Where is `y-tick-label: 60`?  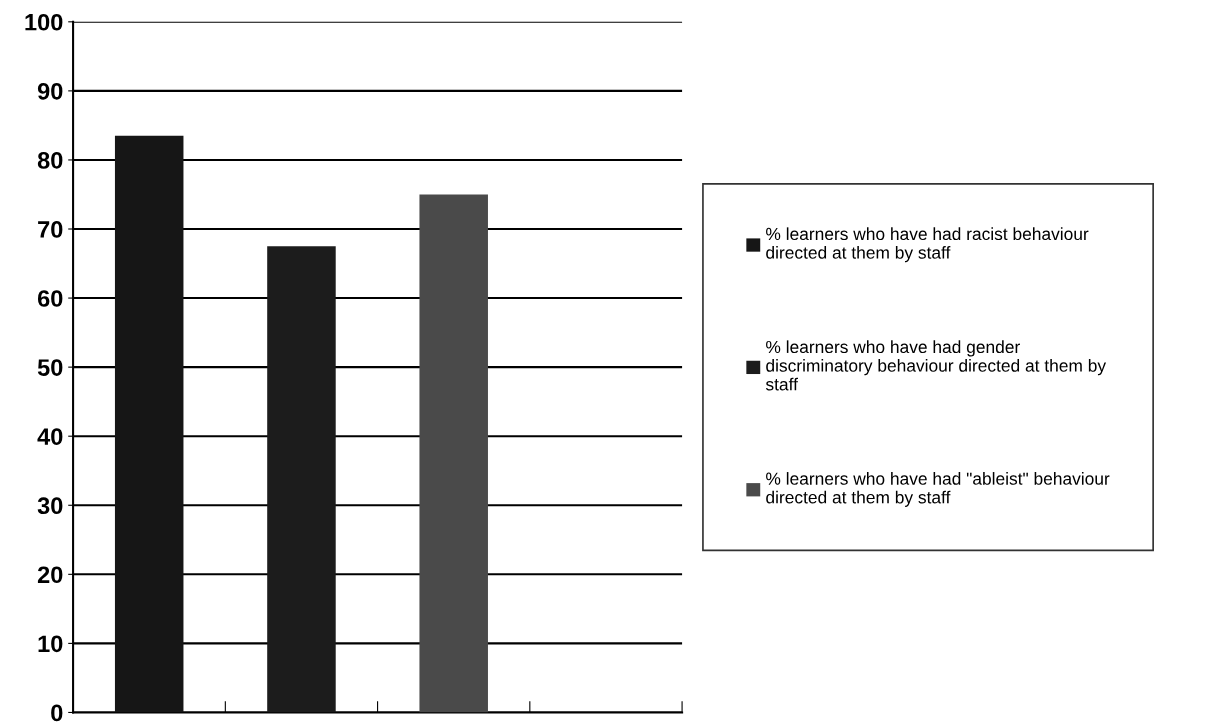
y-tick-label: 60 is located at coordinates (50, 298).